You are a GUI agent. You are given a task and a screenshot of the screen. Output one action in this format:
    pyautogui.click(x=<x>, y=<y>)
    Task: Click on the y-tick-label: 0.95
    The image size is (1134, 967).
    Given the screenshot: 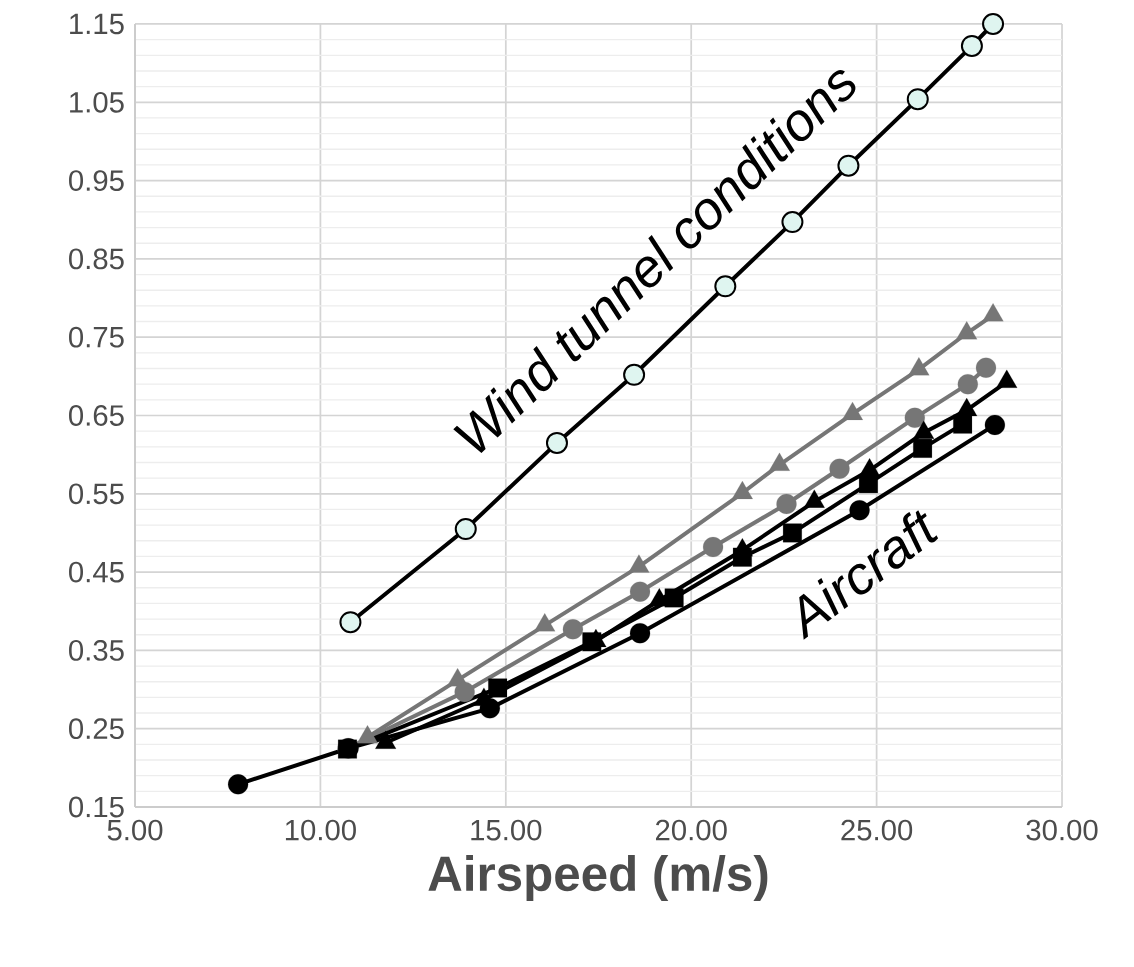 What is the action you would take?
    pyautogui.click(x=96, y=180)
    